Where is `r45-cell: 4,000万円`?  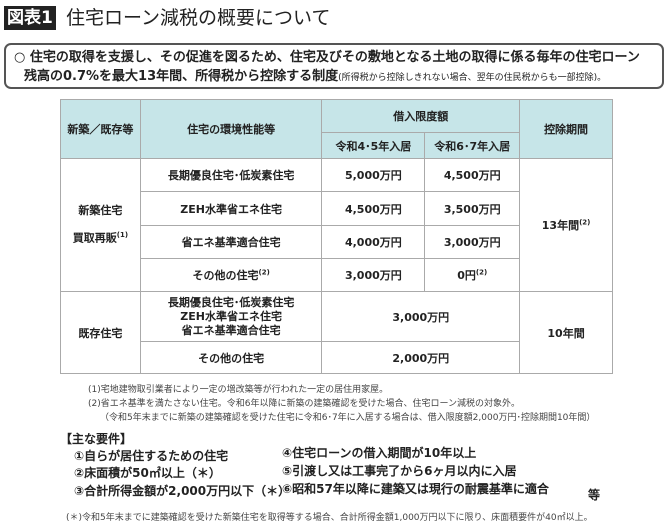 r45-cell: 4,000万円 is located at coordinates (373, 242).